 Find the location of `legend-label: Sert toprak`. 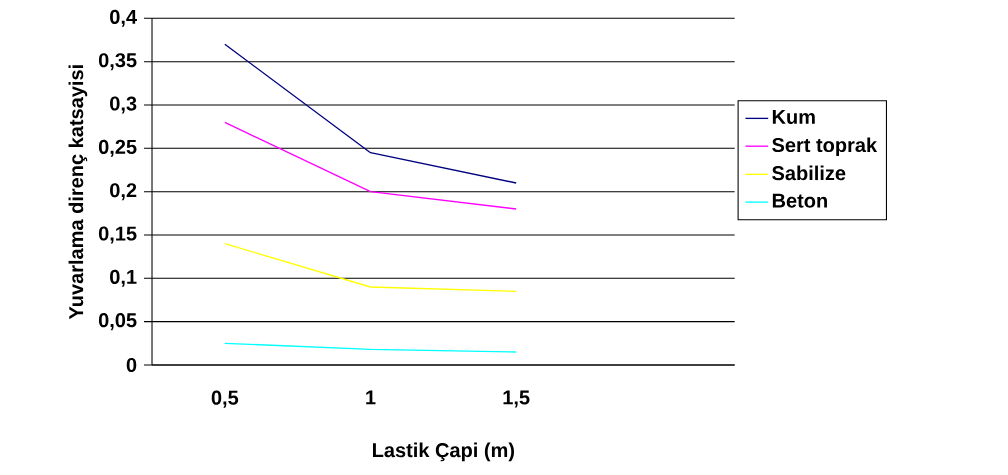

legend-label: Sert toprak is located at coordinates (825, 147).